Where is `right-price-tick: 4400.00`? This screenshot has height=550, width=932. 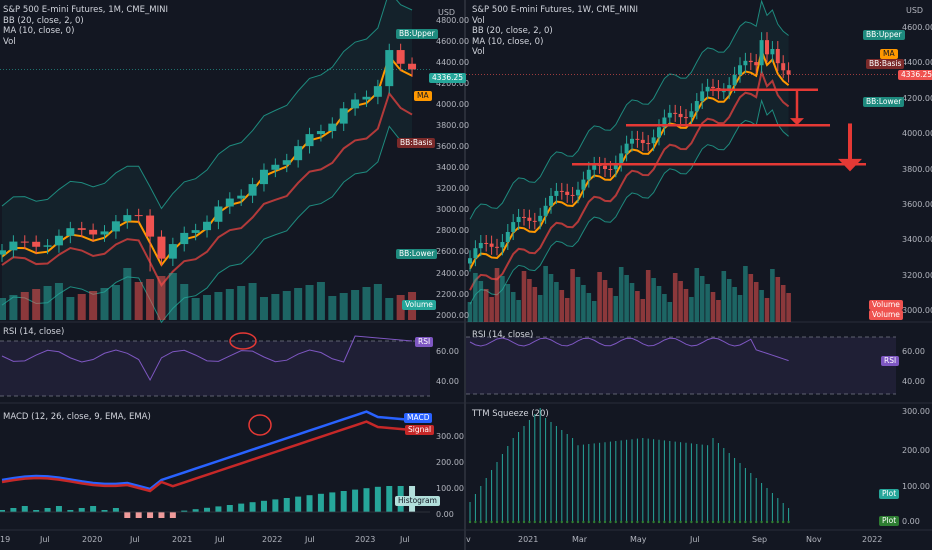 right-price-tick: 4400.00 is located at coordinates (917, 63).